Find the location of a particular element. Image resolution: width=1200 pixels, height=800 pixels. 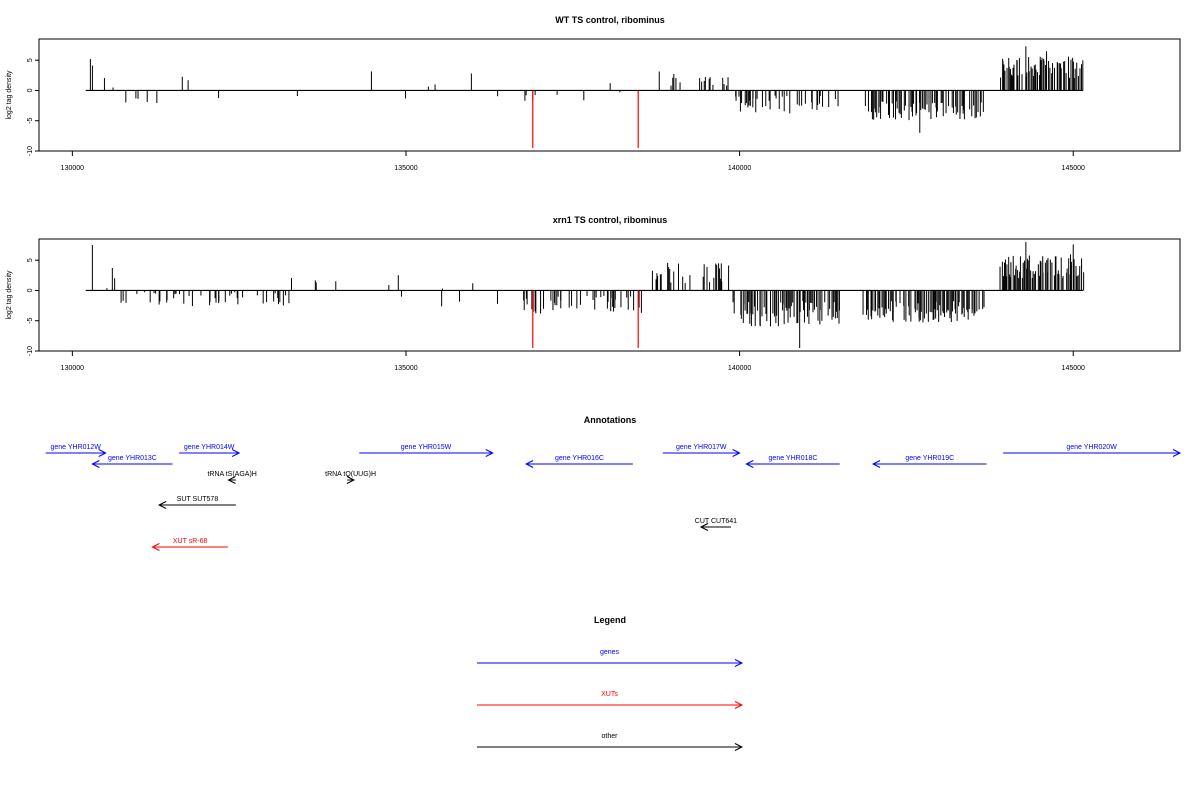

legend-label: genes is located at coordinates (610, 652).